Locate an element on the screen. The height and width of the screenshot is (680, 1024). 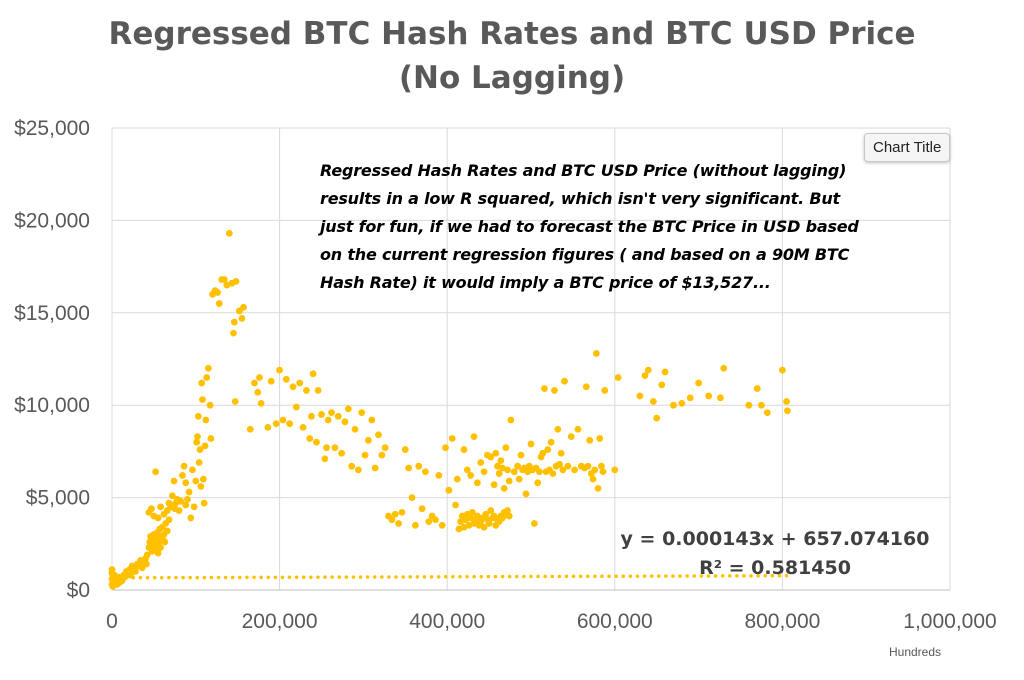
chart-title-tooltip: Chart Title is located at coordinates (907, 147).